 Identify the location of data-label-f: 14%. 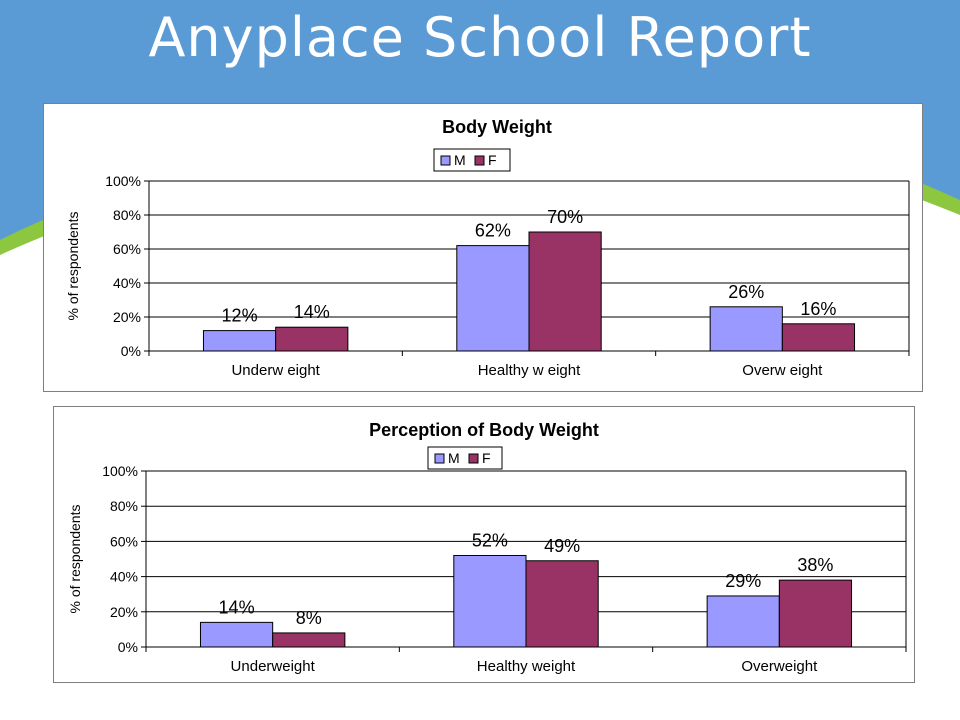
(312, 312).